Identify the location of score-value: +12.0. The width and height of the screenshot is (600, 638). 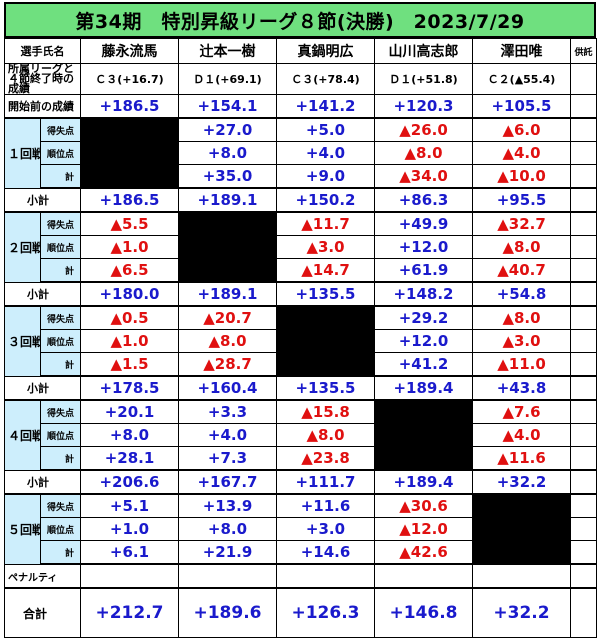
(423, 247).